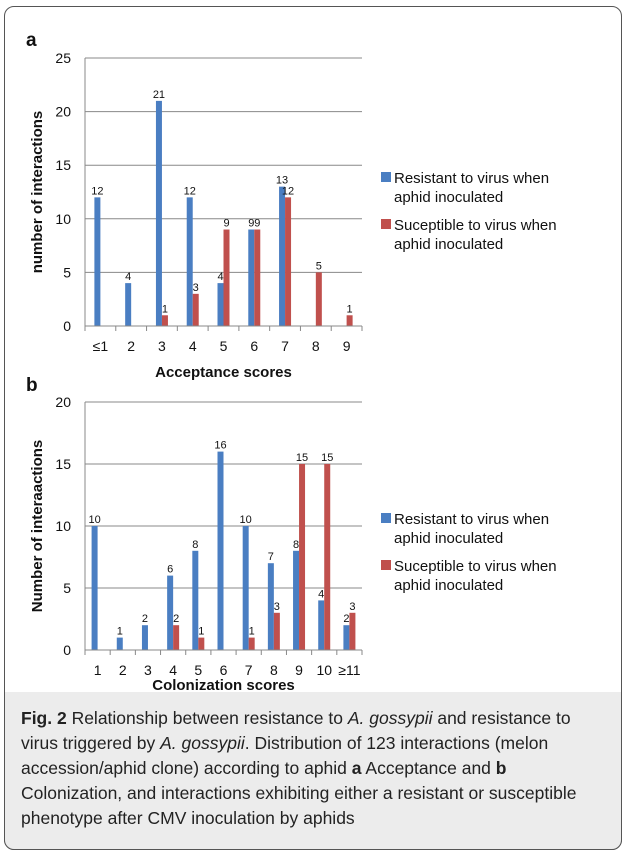 The height and width of the screenshot is (854, 627). I want to click on panel-a-y-tick-label: 10, so click(63, 219).